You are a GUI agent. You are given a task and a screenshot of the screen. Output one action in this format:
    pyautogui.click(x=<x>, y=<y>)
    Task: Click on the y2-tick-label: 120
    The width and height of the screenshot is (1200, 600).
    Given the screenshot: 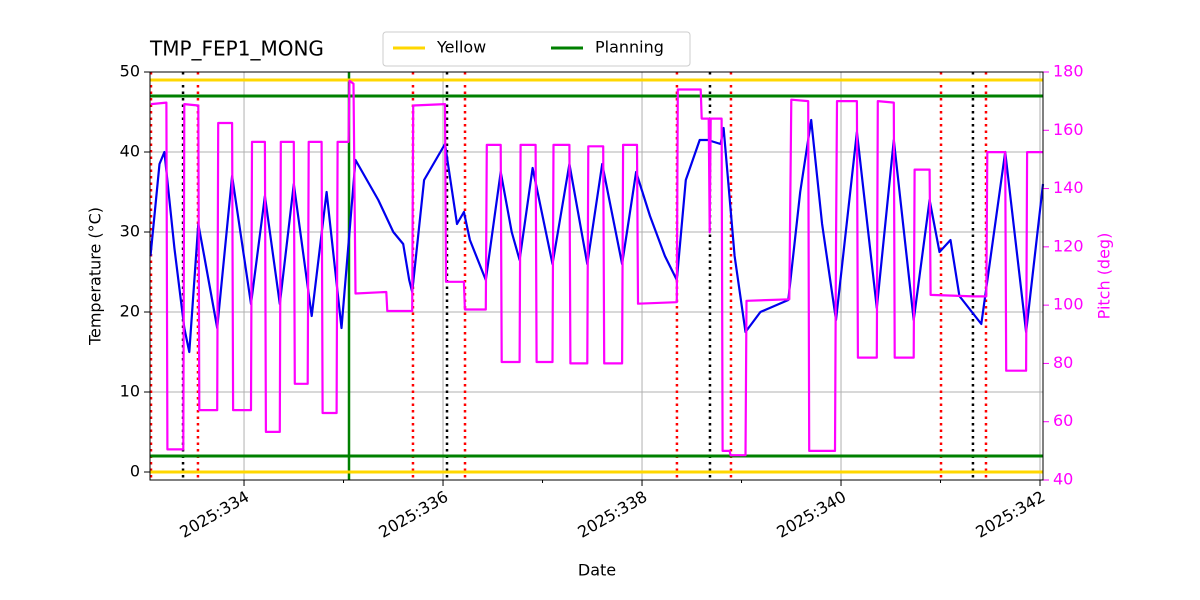 What is the action you would take?
    pyautogui.click(x=1068, y=245)
    